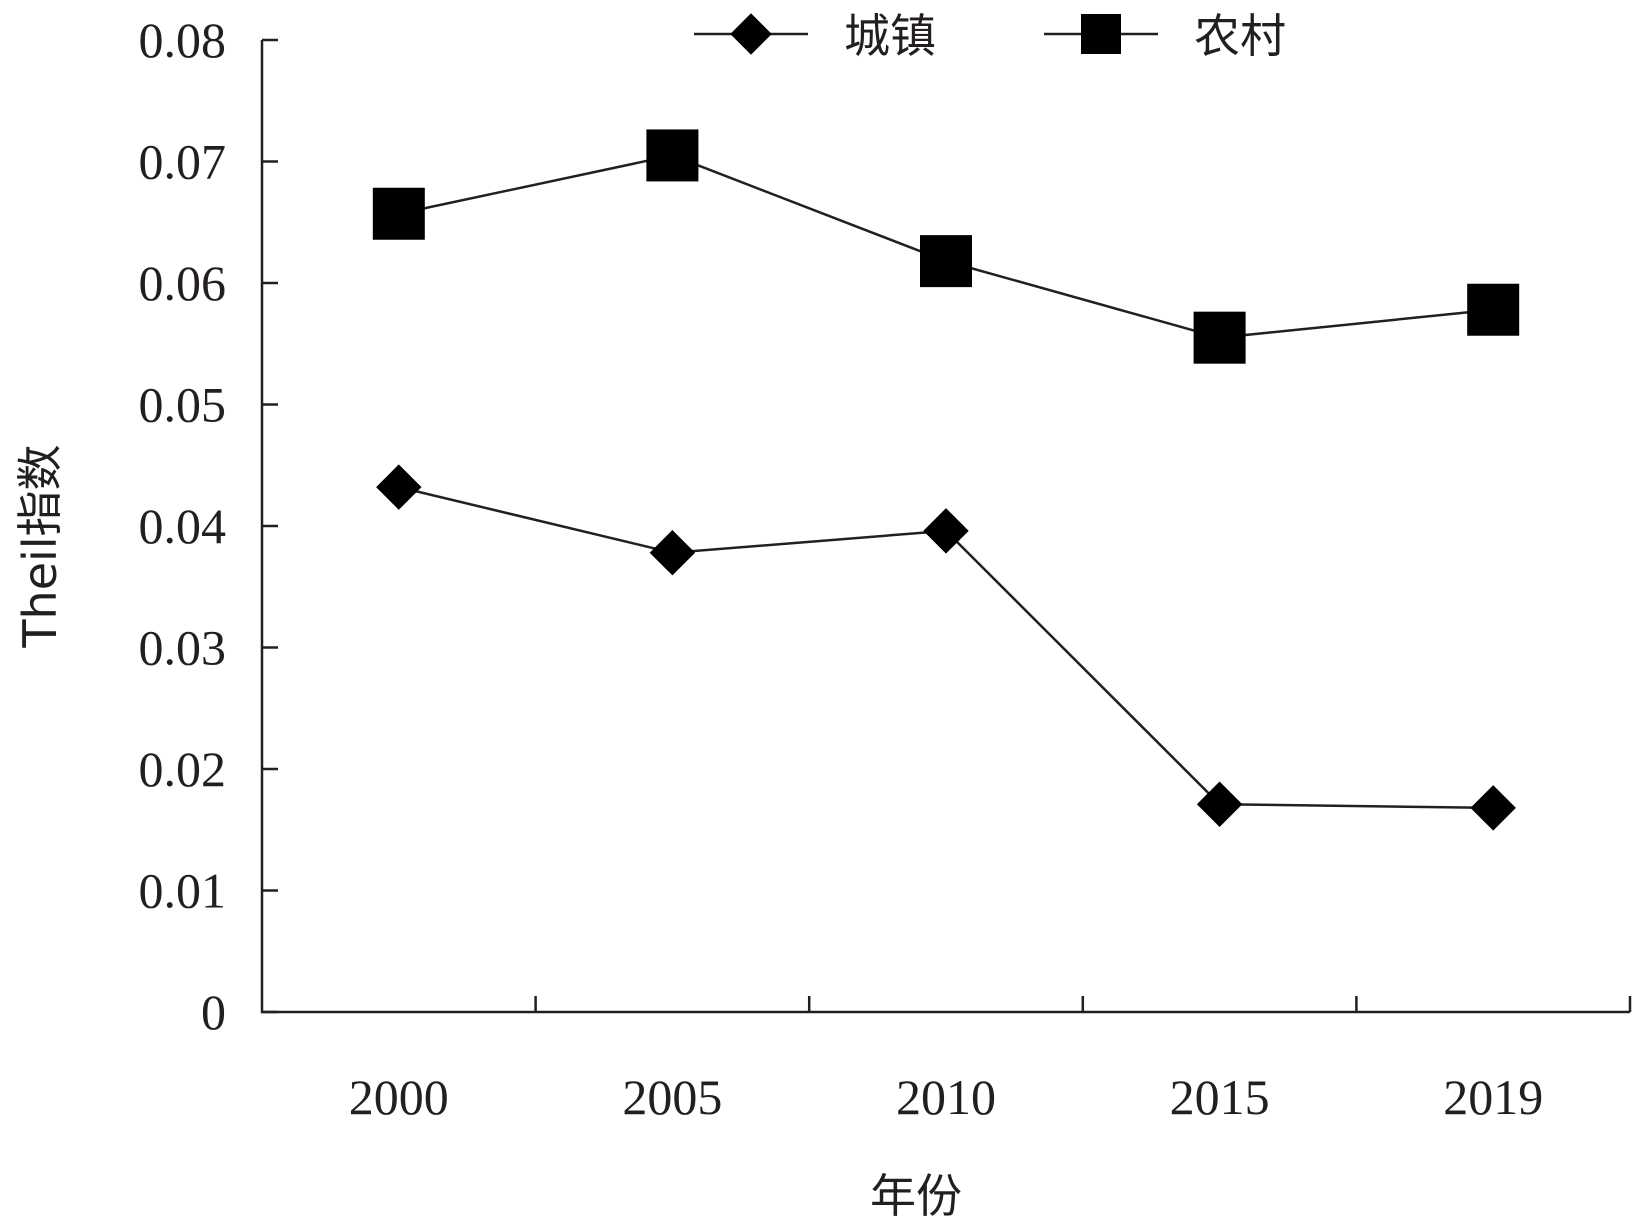 The image size is (1634, 1226). Describe the element at coordinates (1493, 1097) in the screenshot. I see `x-tick-label: 2019` at that location.